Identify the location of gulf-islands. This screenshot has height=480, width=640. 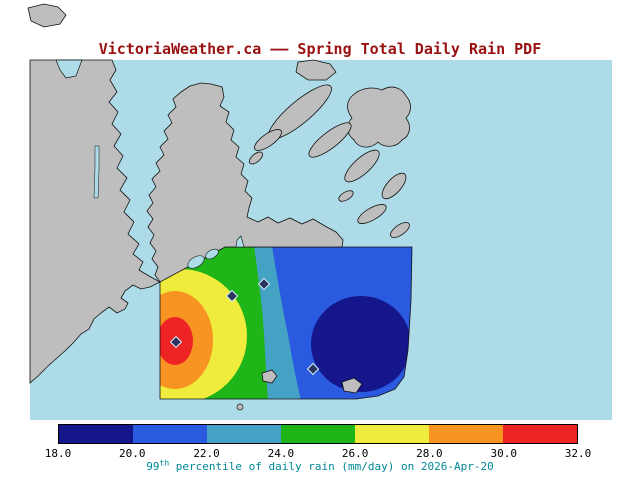
(329, 148).